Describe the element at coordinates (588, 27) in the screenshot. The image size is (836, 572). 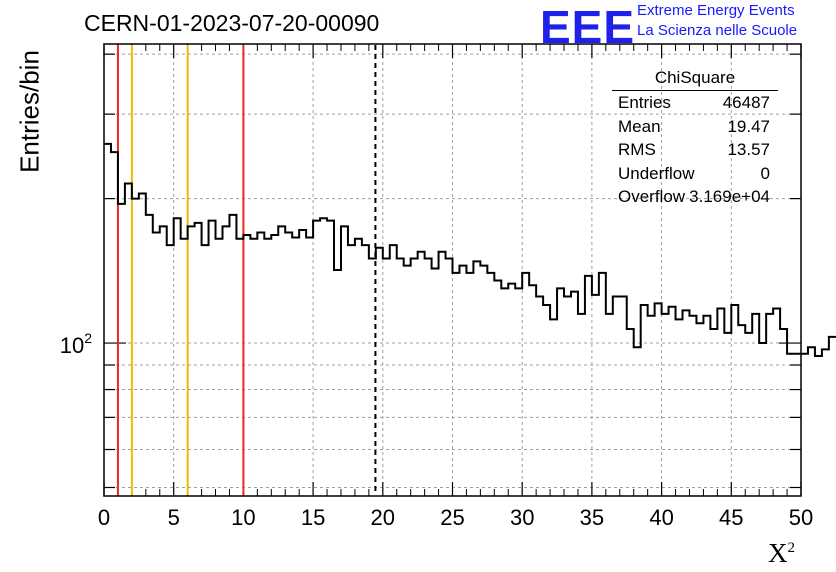
I see `eee-logo: EEE` at that location.